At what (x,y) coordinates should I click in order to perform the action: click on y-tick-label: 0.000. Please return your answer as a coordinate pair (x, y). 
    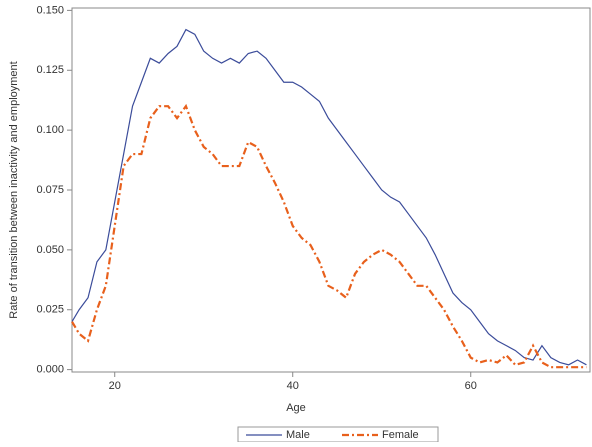
    Looking at the image, I should click on (50, 370).